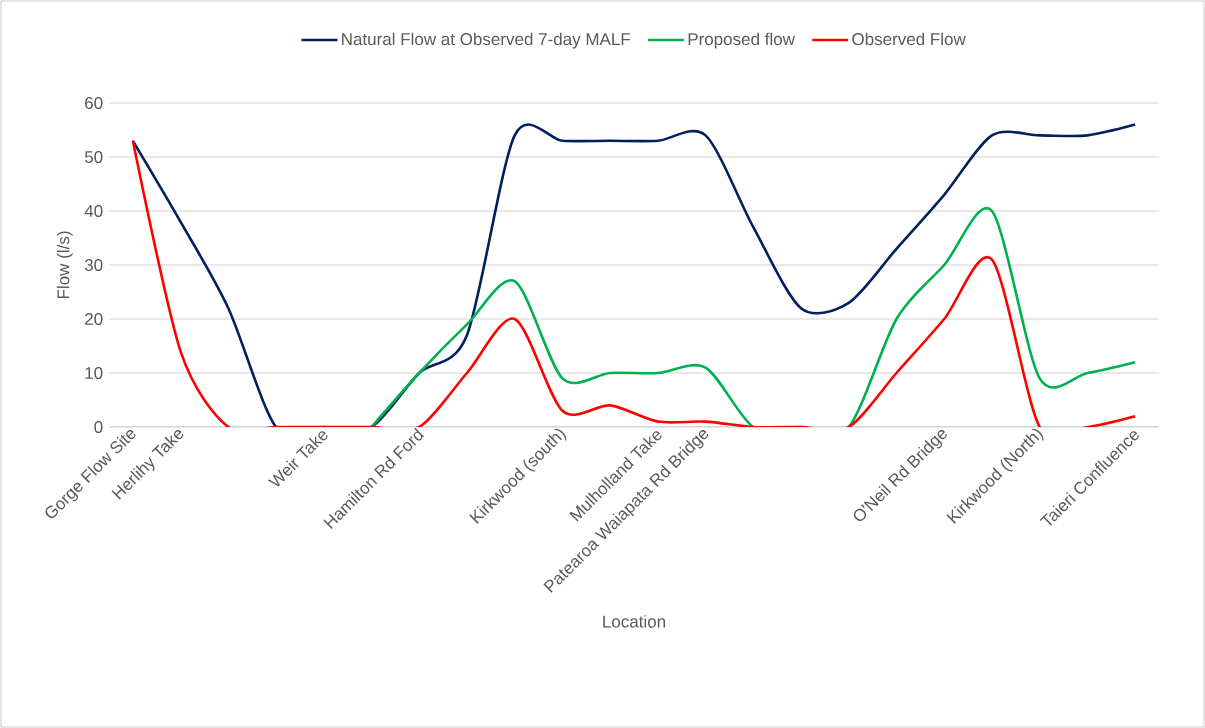 This screenshot has height=728, width=1205. What do you see at coordinates (741, 40) in the screenshot?
I see `legend-label: Proposed flow` at bounding box center [741, 40].